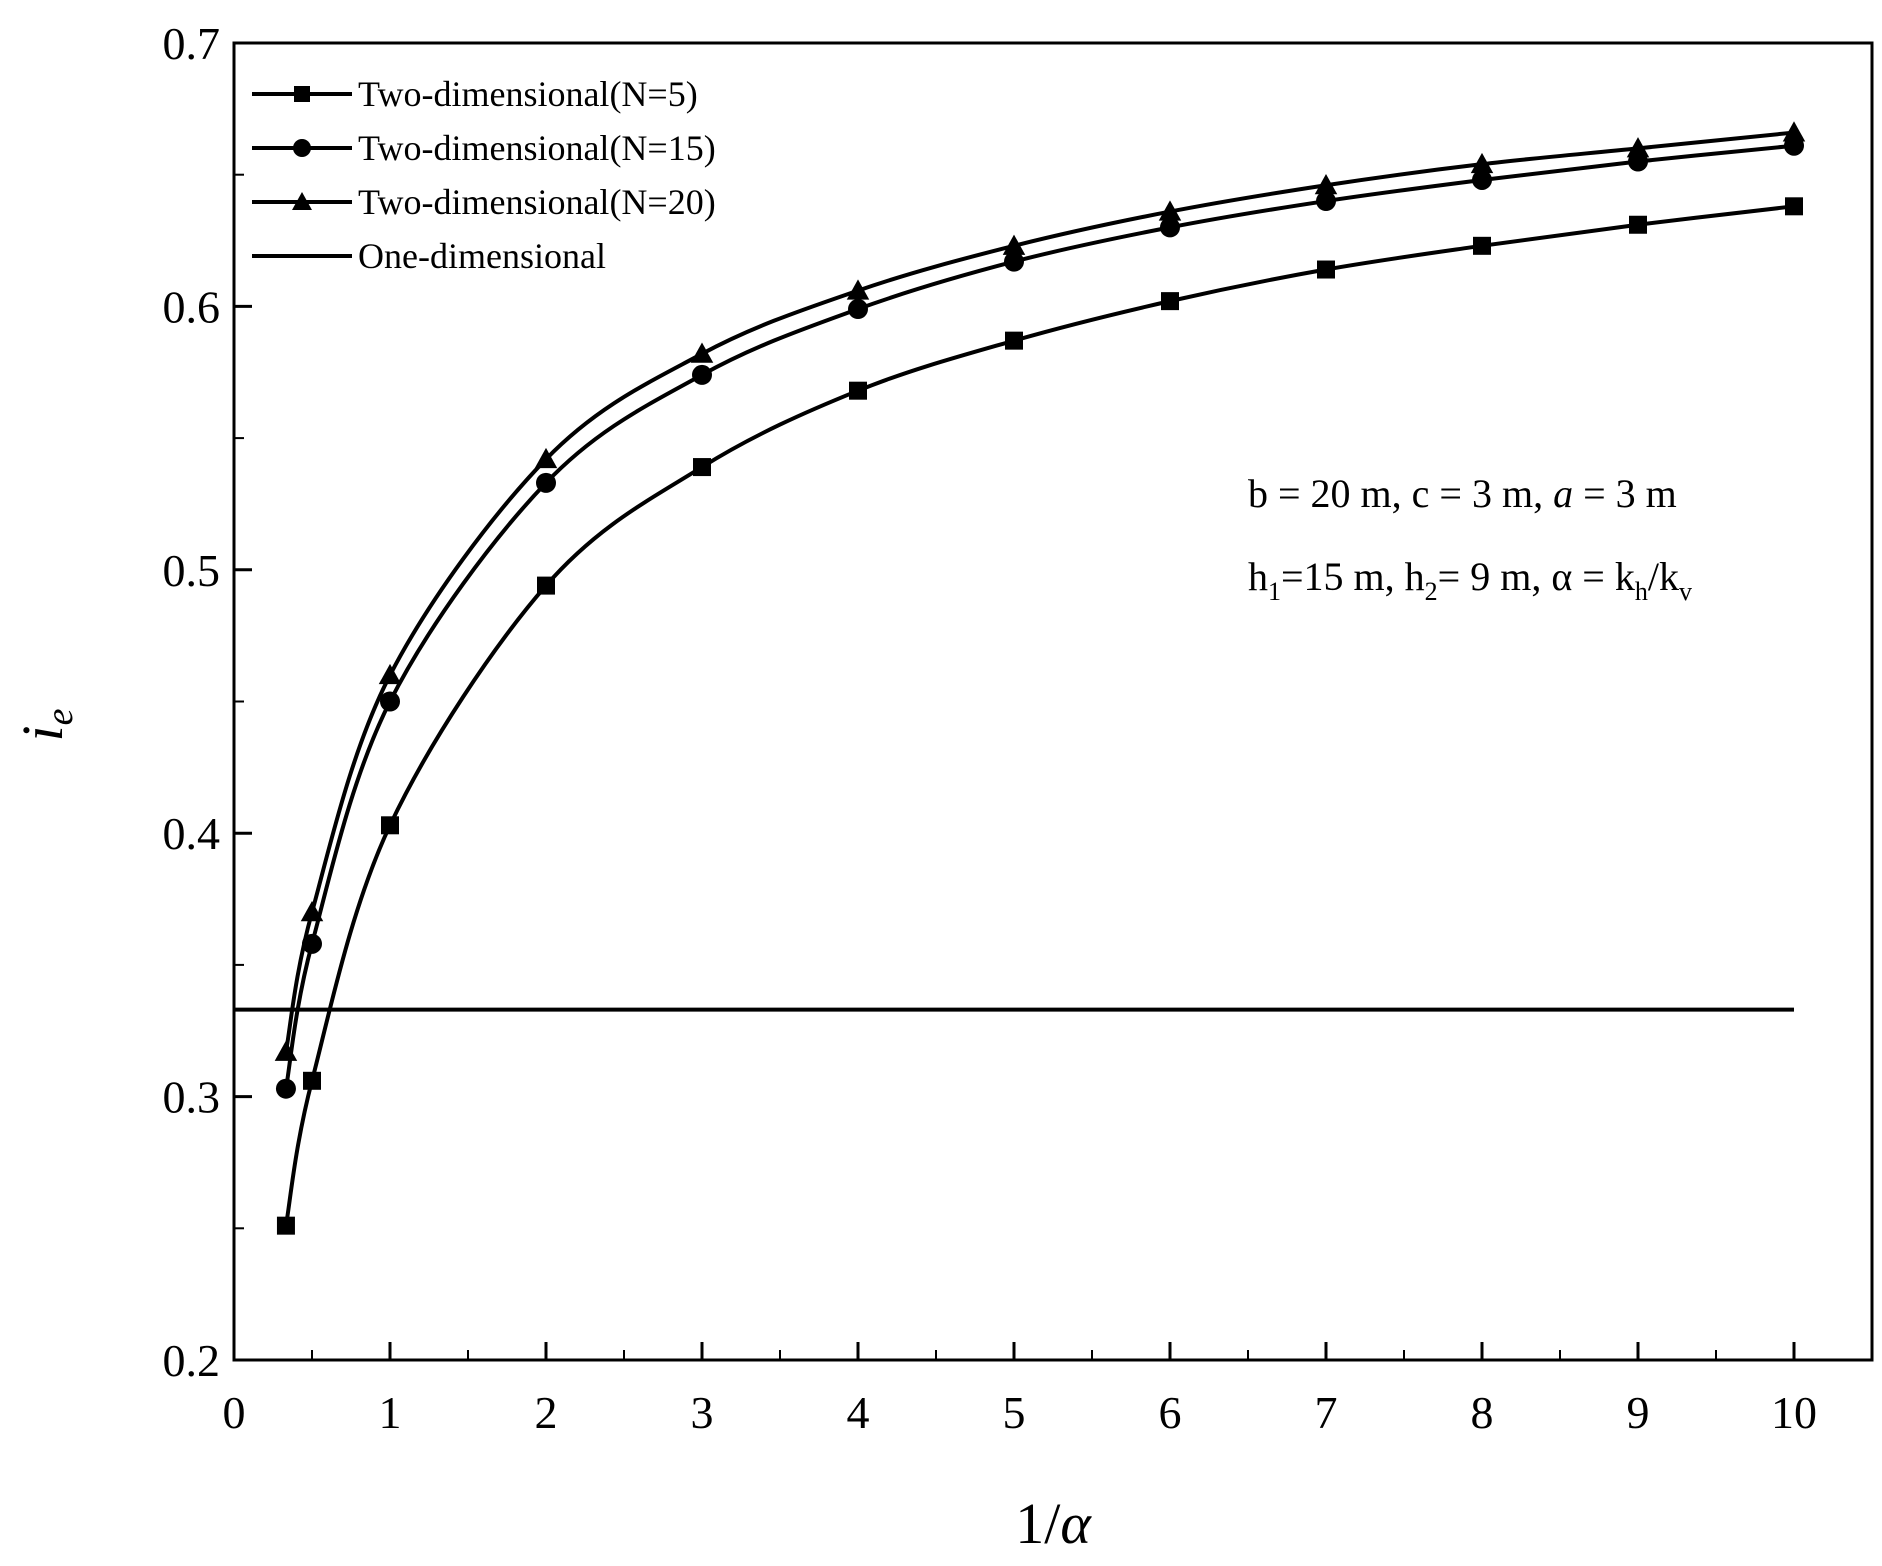 Image resolution: width=1882 pixels, height=1566 pixels. Describe the element at coordinates (537, 148) in the screenshot. I see `legend-label: Two-dimensional(N=15)` at that location.